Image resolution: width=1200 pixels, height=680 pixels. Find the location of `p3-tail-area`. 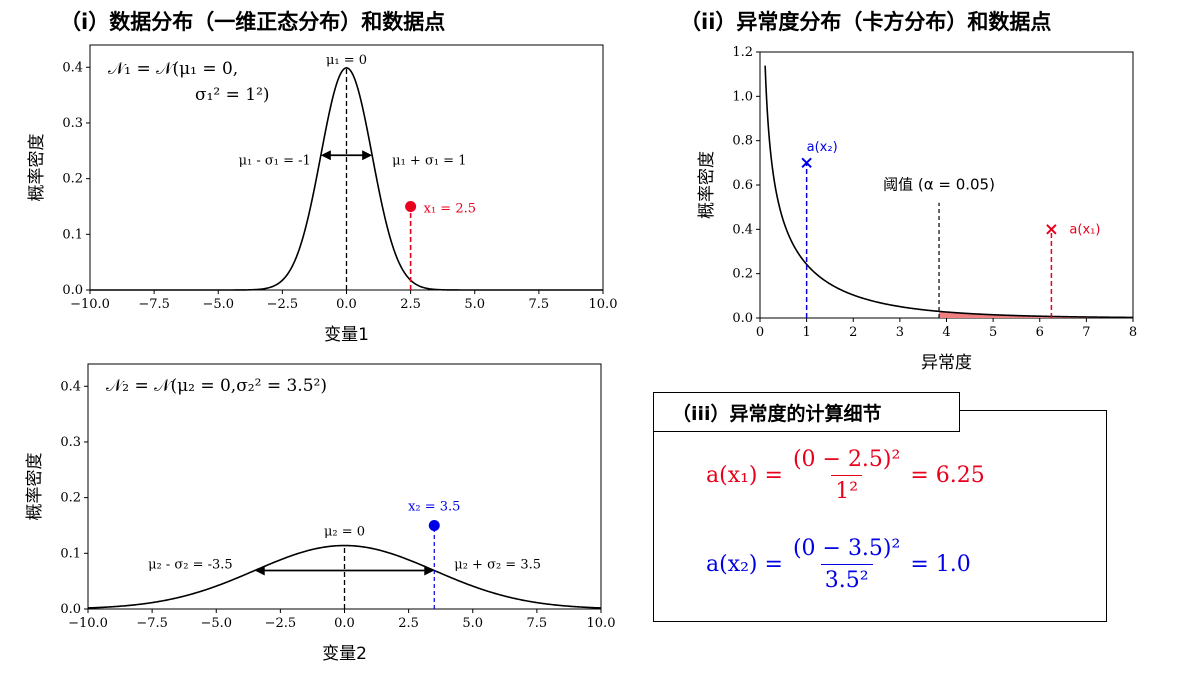

p3-tail-area is located at coordinates (1036, 314).